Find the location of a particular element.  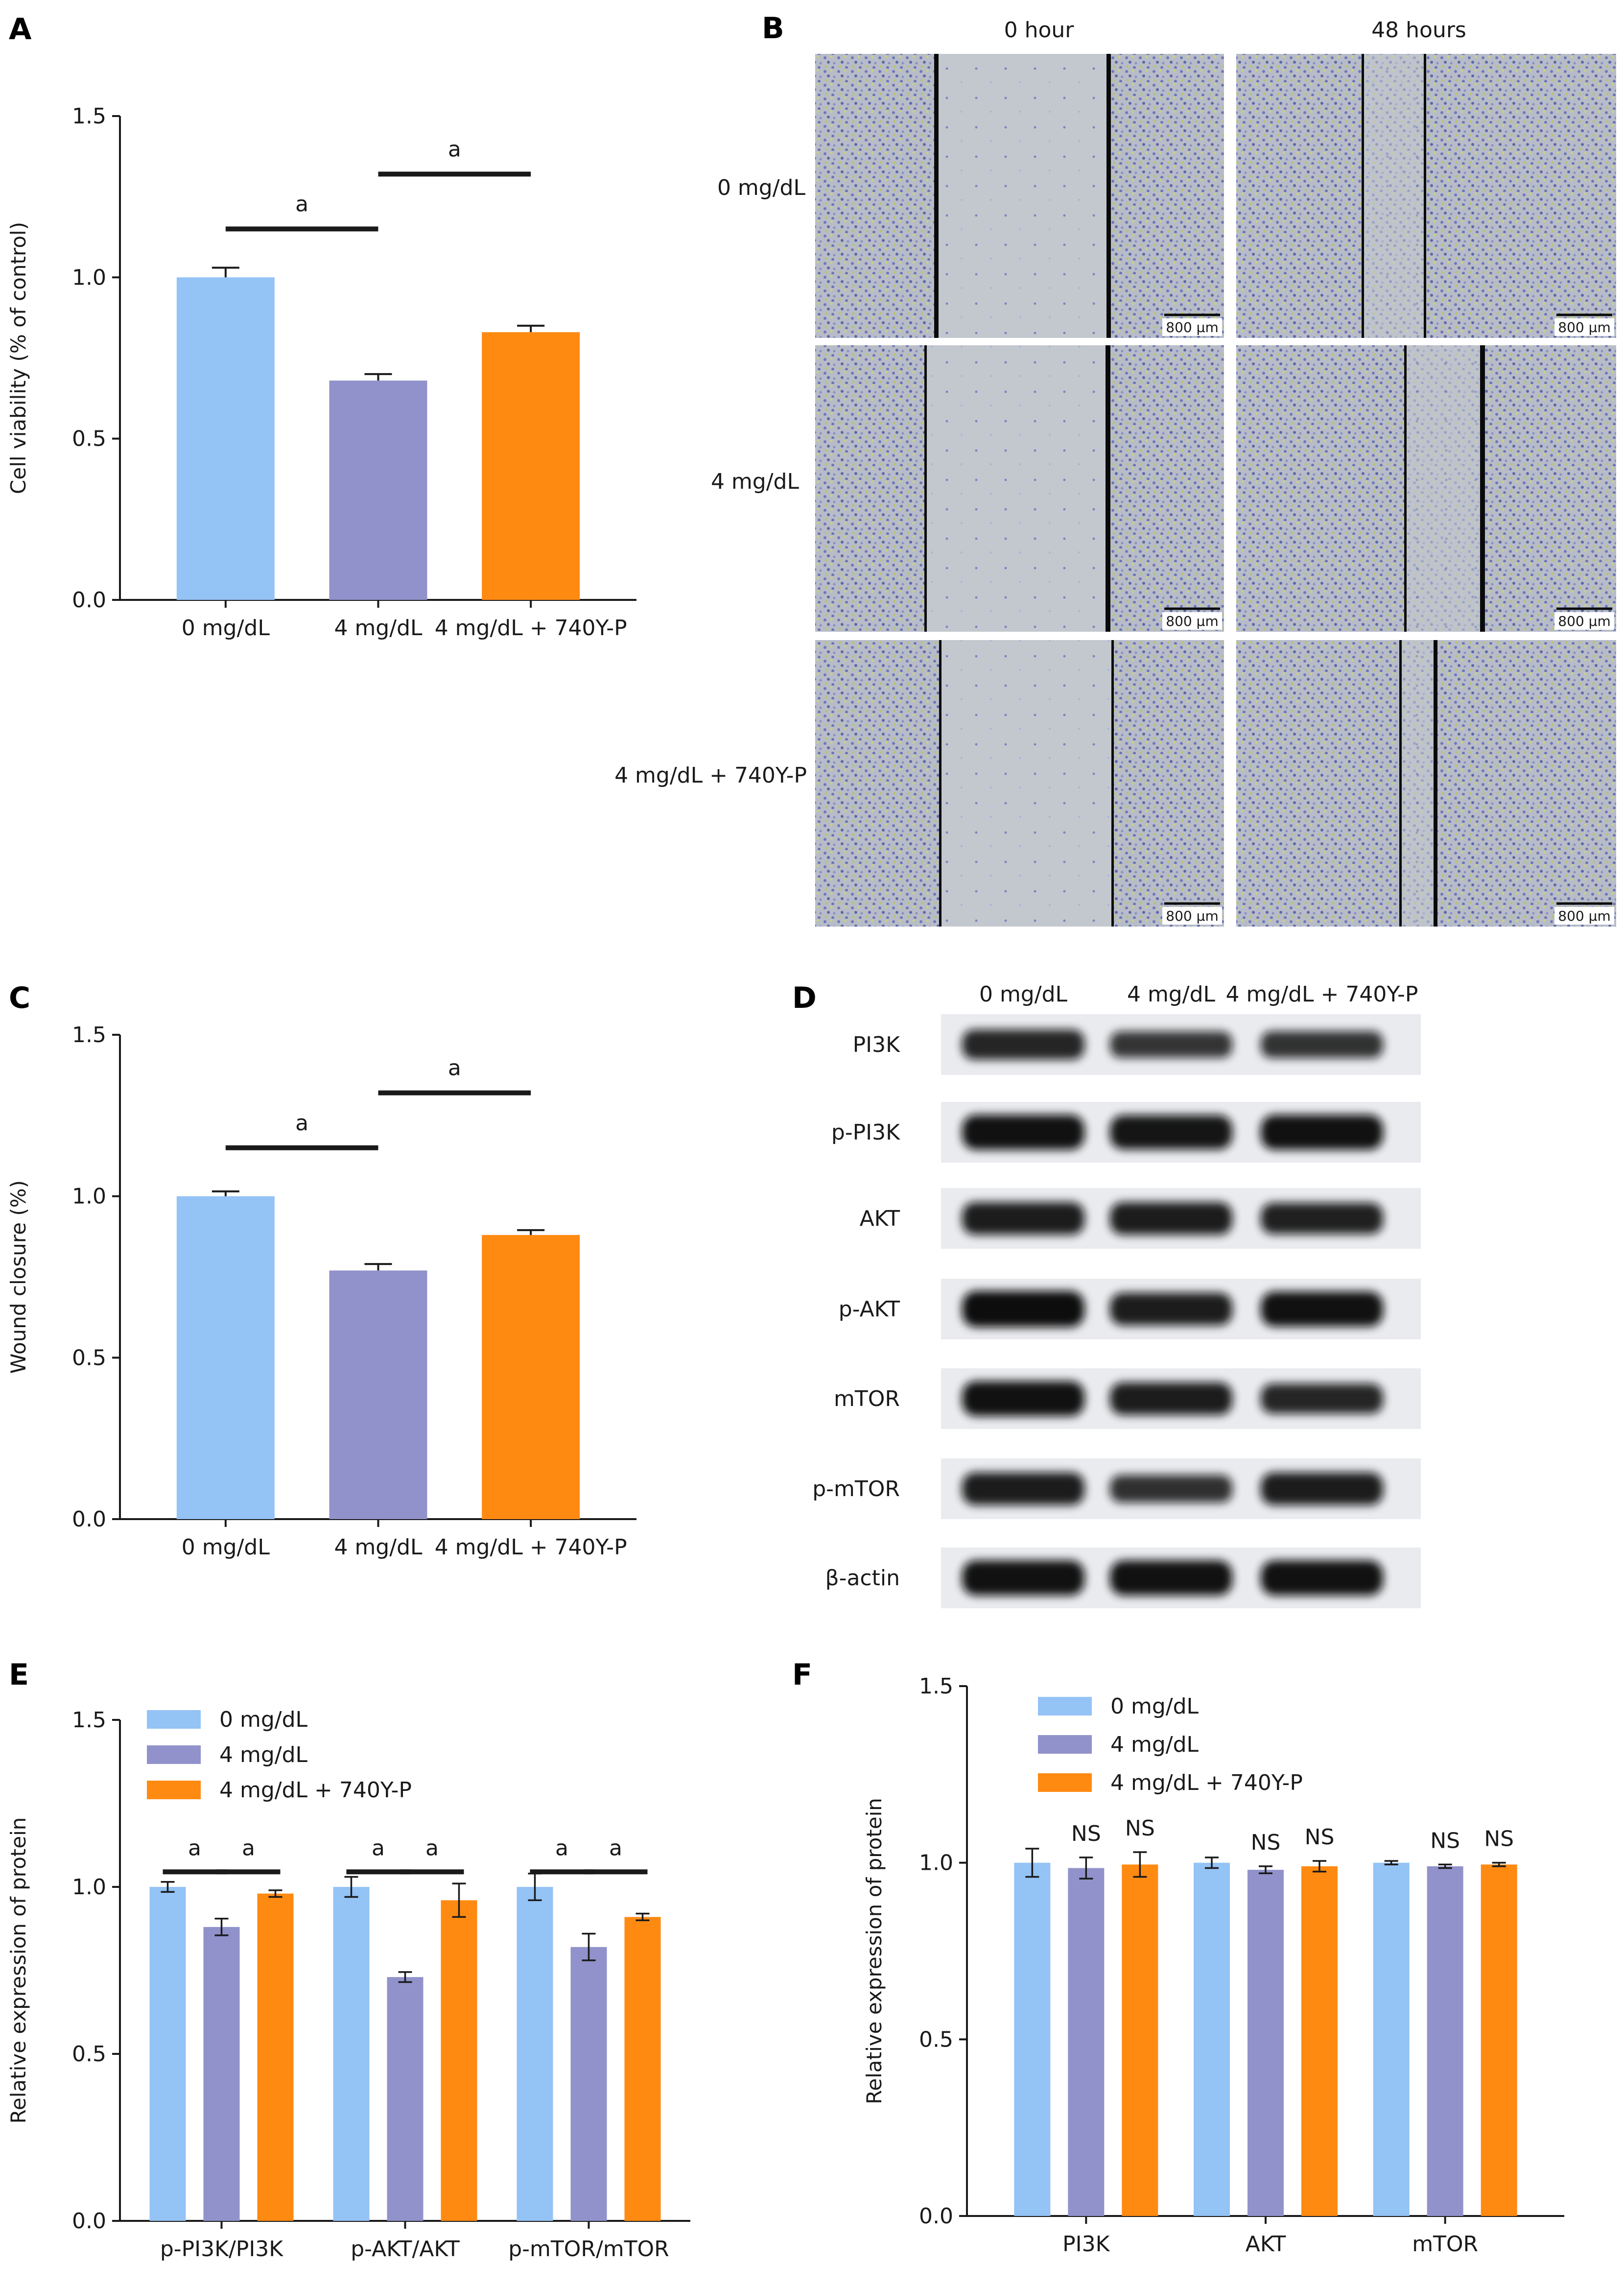

x-tick-label: p-mTOR/mTOR is located at coordinates (588, 2250).